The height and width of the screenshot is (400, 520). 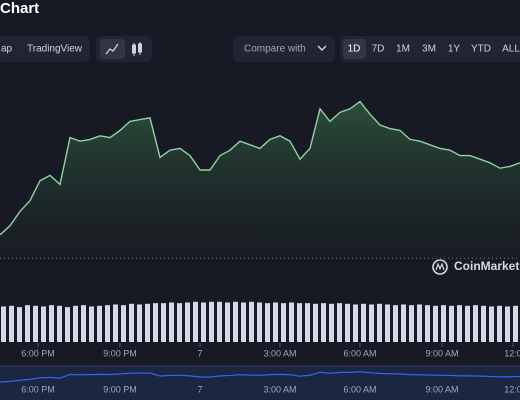 I want to click on view-group, so click(x=45, y=49).